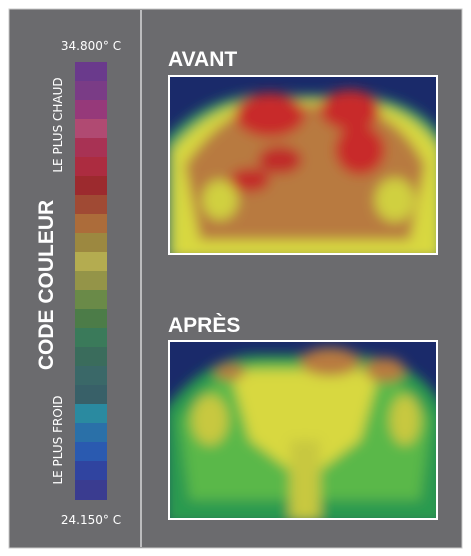  What do you see at coordinates (91, 46) in the screenshot?
I see `scale-max: 34.800° C` at bounding box center [91, 46].